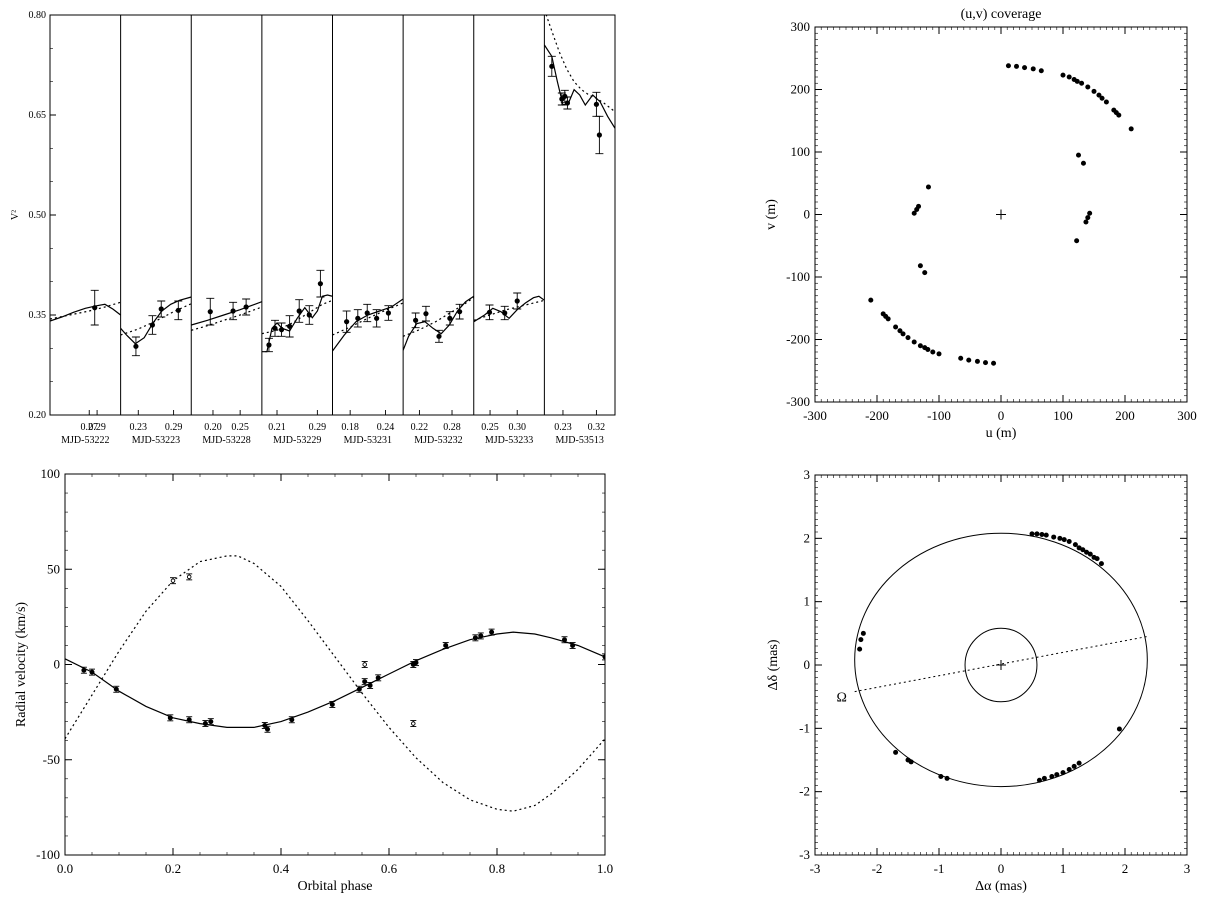 The width and height of the screenshot is (1205, 907). I want to click on x-tick-label: 0.8, so click(497, 868).